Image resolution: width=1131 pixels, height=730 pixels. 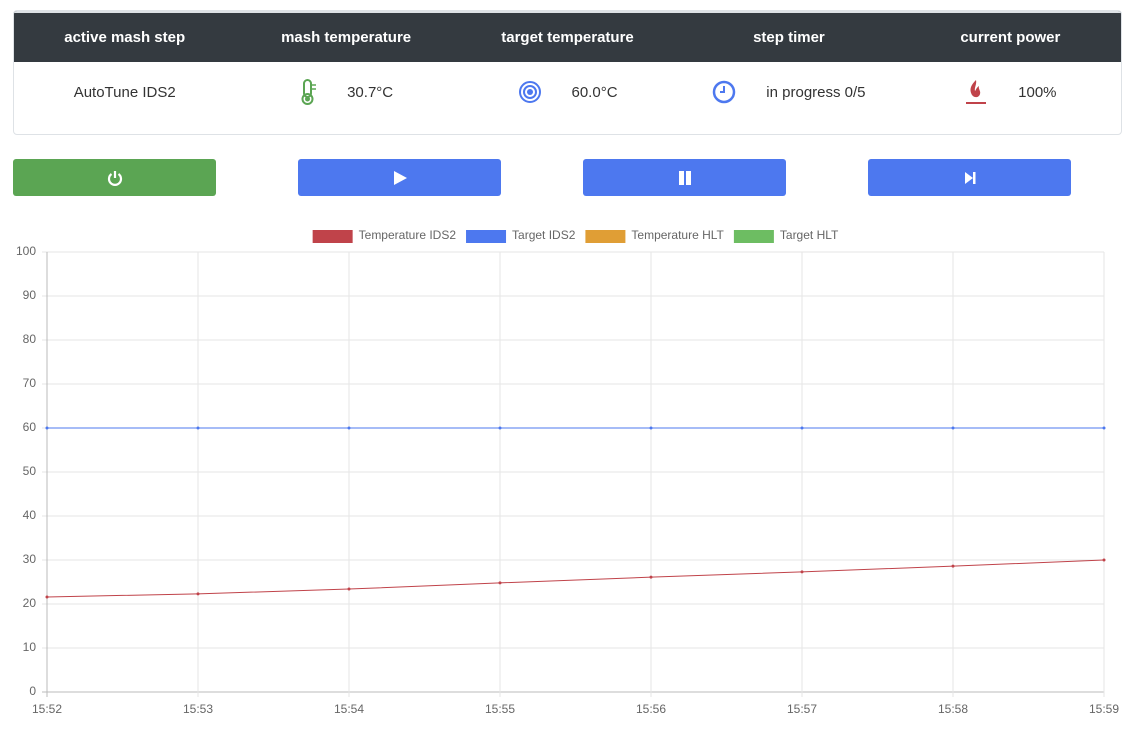 What do you see at coordinates (30, 339) in the screenshot?
I see `y-tick-label: 80` at bounding box center [30, 339].